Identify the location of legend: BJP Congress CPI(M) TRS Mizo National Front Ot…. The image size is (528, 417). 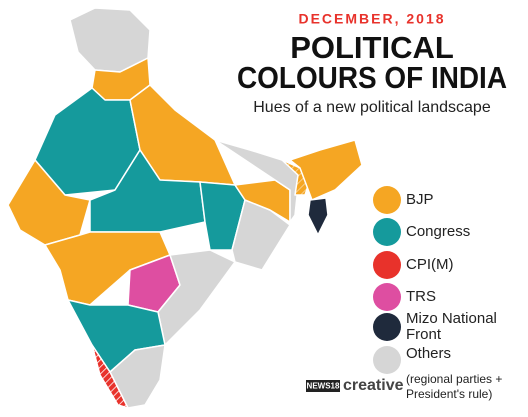
(437, 293).